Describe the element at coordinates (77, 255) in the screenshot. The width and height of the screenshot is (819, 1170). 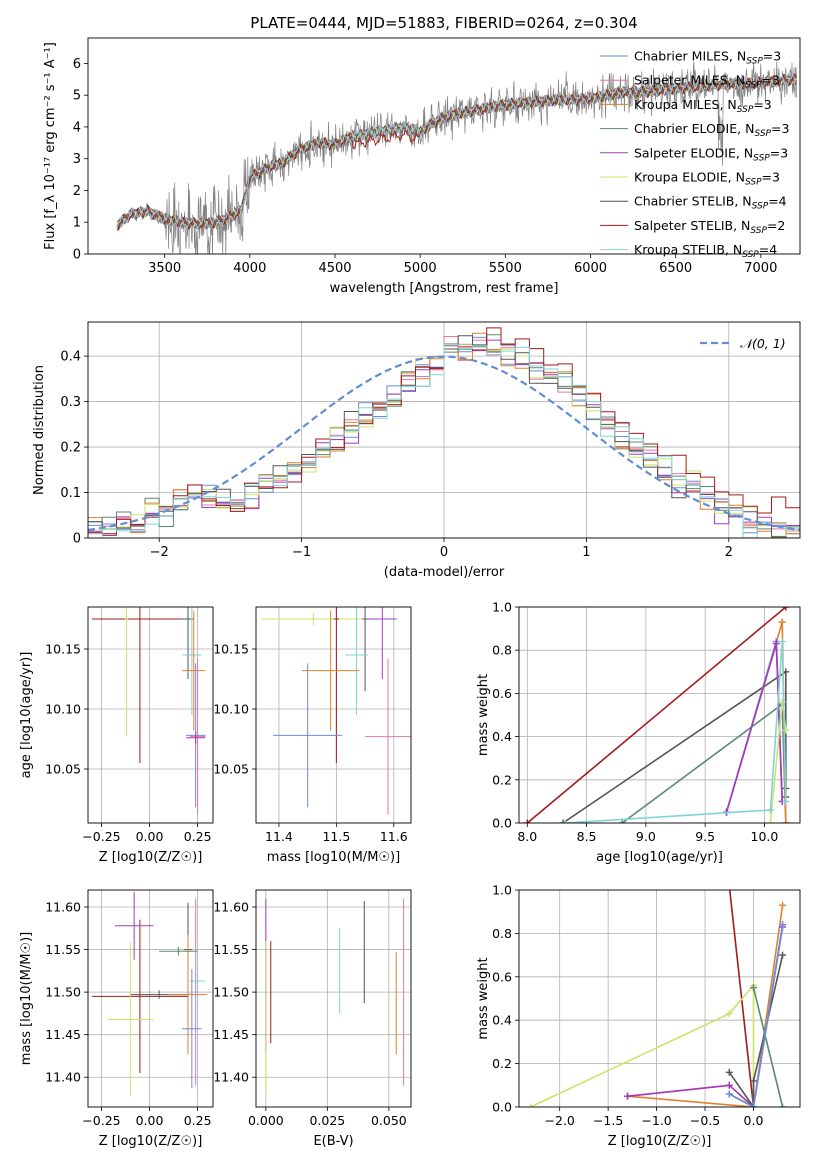
I see `y-tick-label: 0` at that location.